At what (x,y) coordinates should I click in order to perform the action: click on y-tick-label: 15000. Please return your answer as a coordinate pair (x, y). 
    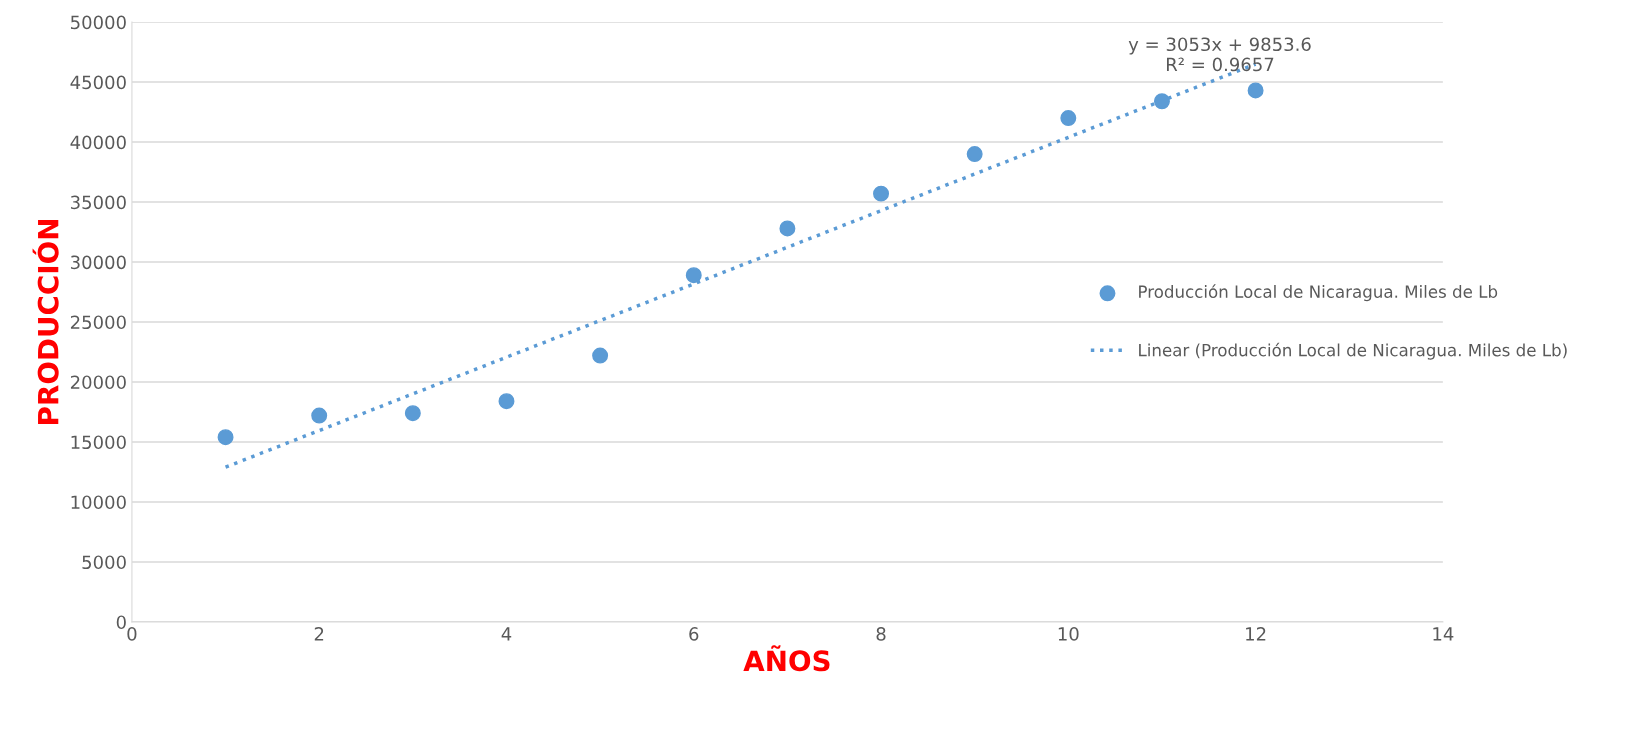
    Looking at the image, I should click on (98, 442).